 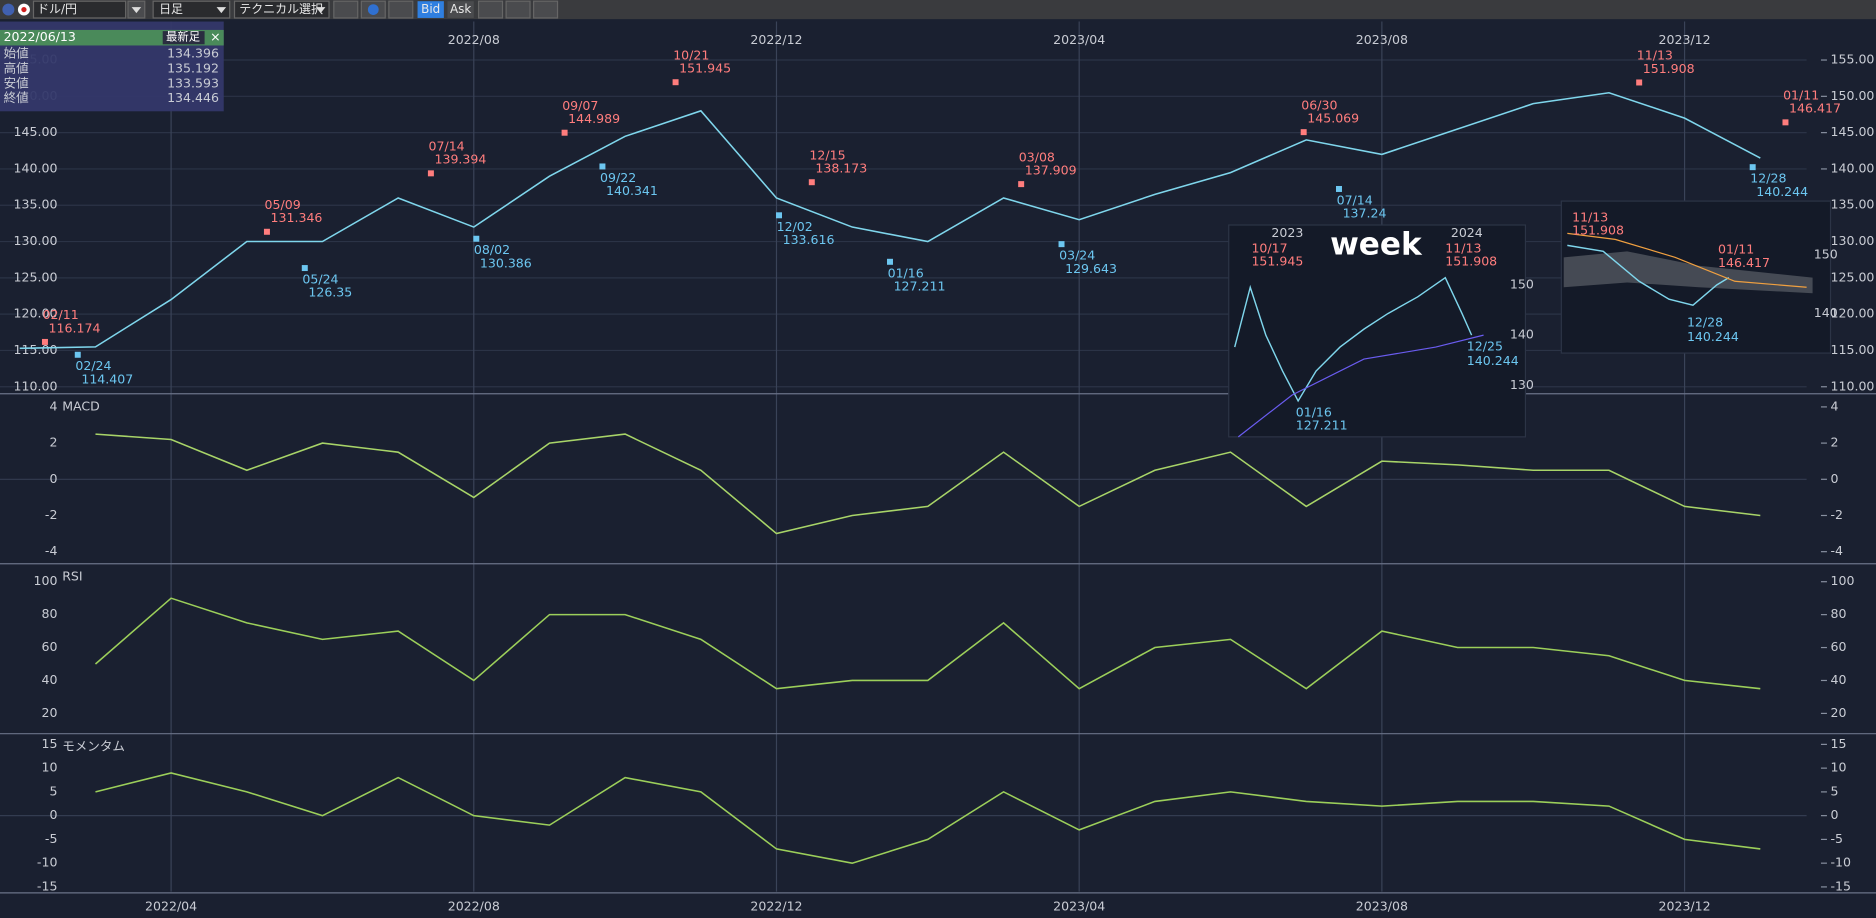 What do you see at coordinates (809, 239) in the screenshot?
I see `extreme-value: 133.616` at bounding box center [809, 239].